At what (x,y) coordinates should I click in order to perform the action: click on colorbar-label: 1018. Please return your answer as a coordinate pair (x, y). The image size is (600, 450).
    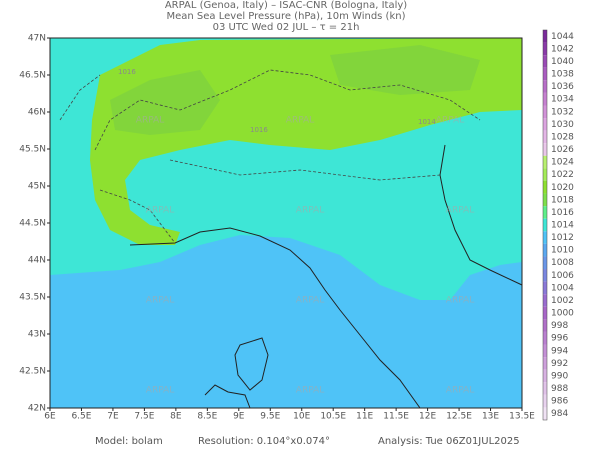
    Looking at the image, I should click on (562, 200).